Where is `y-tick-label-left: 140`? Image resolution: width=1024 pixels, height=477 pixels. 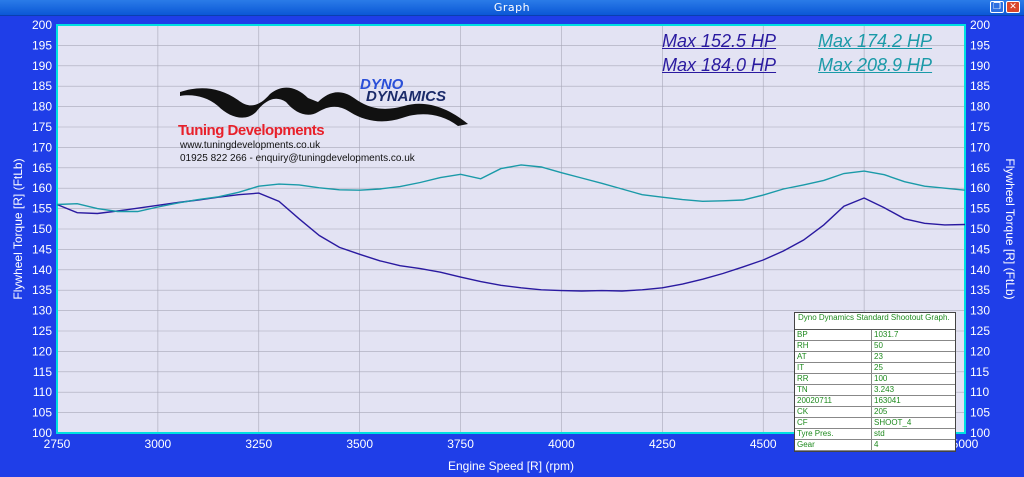
y-tick-label-left: 140 is located at coordinates (42, 270).